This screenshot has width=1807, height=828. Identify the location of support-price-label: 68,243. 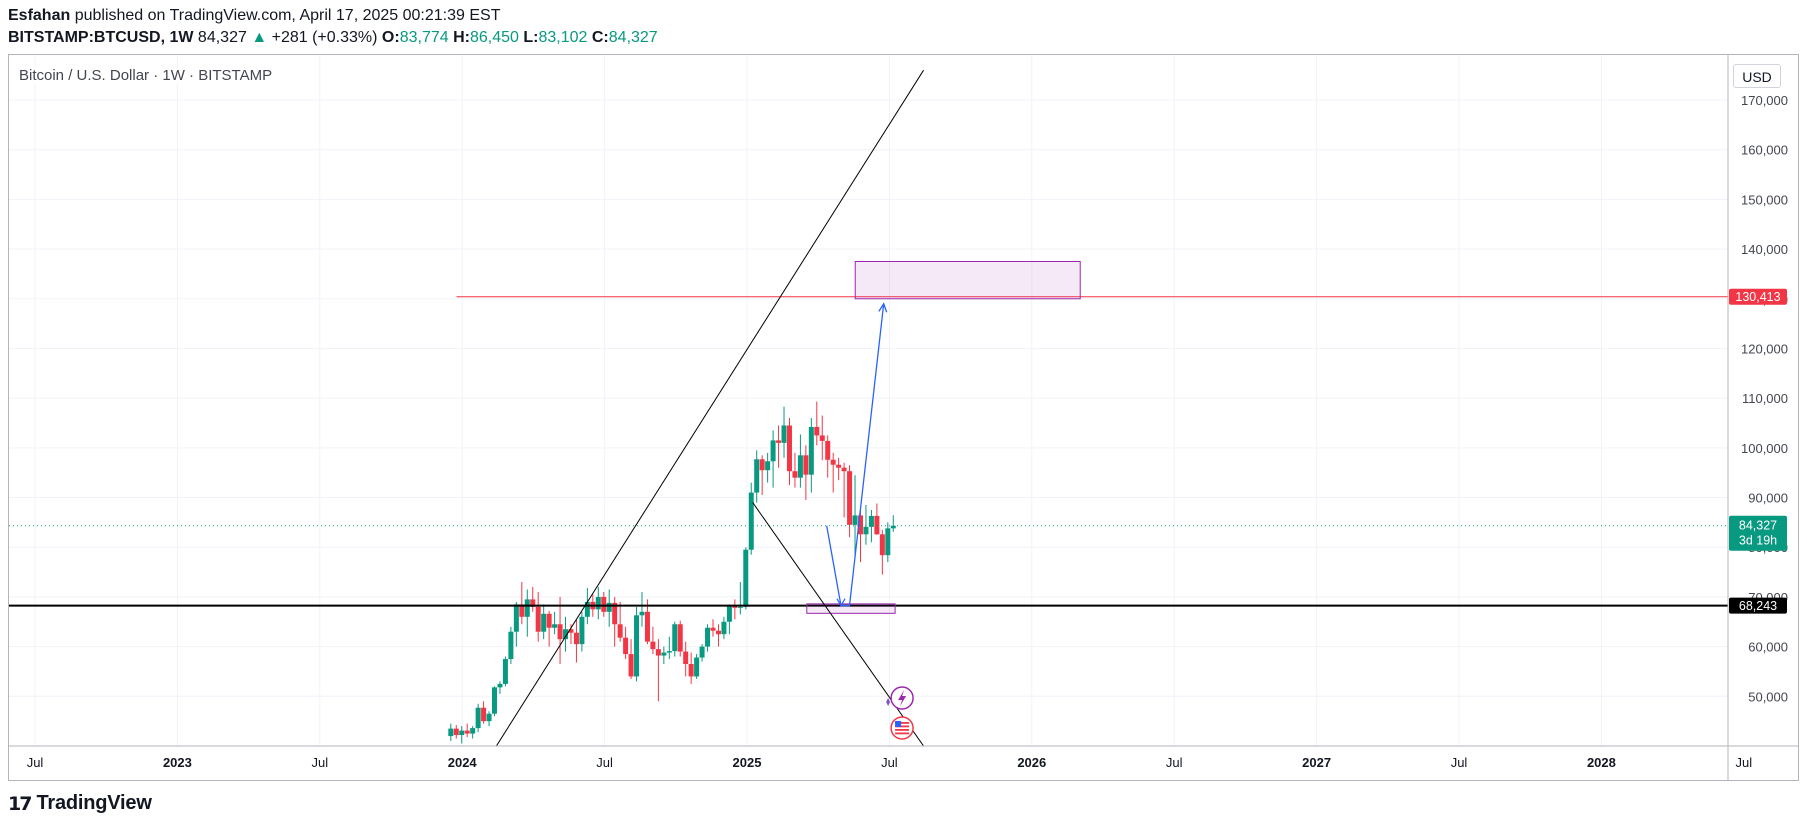
(1758, 605).